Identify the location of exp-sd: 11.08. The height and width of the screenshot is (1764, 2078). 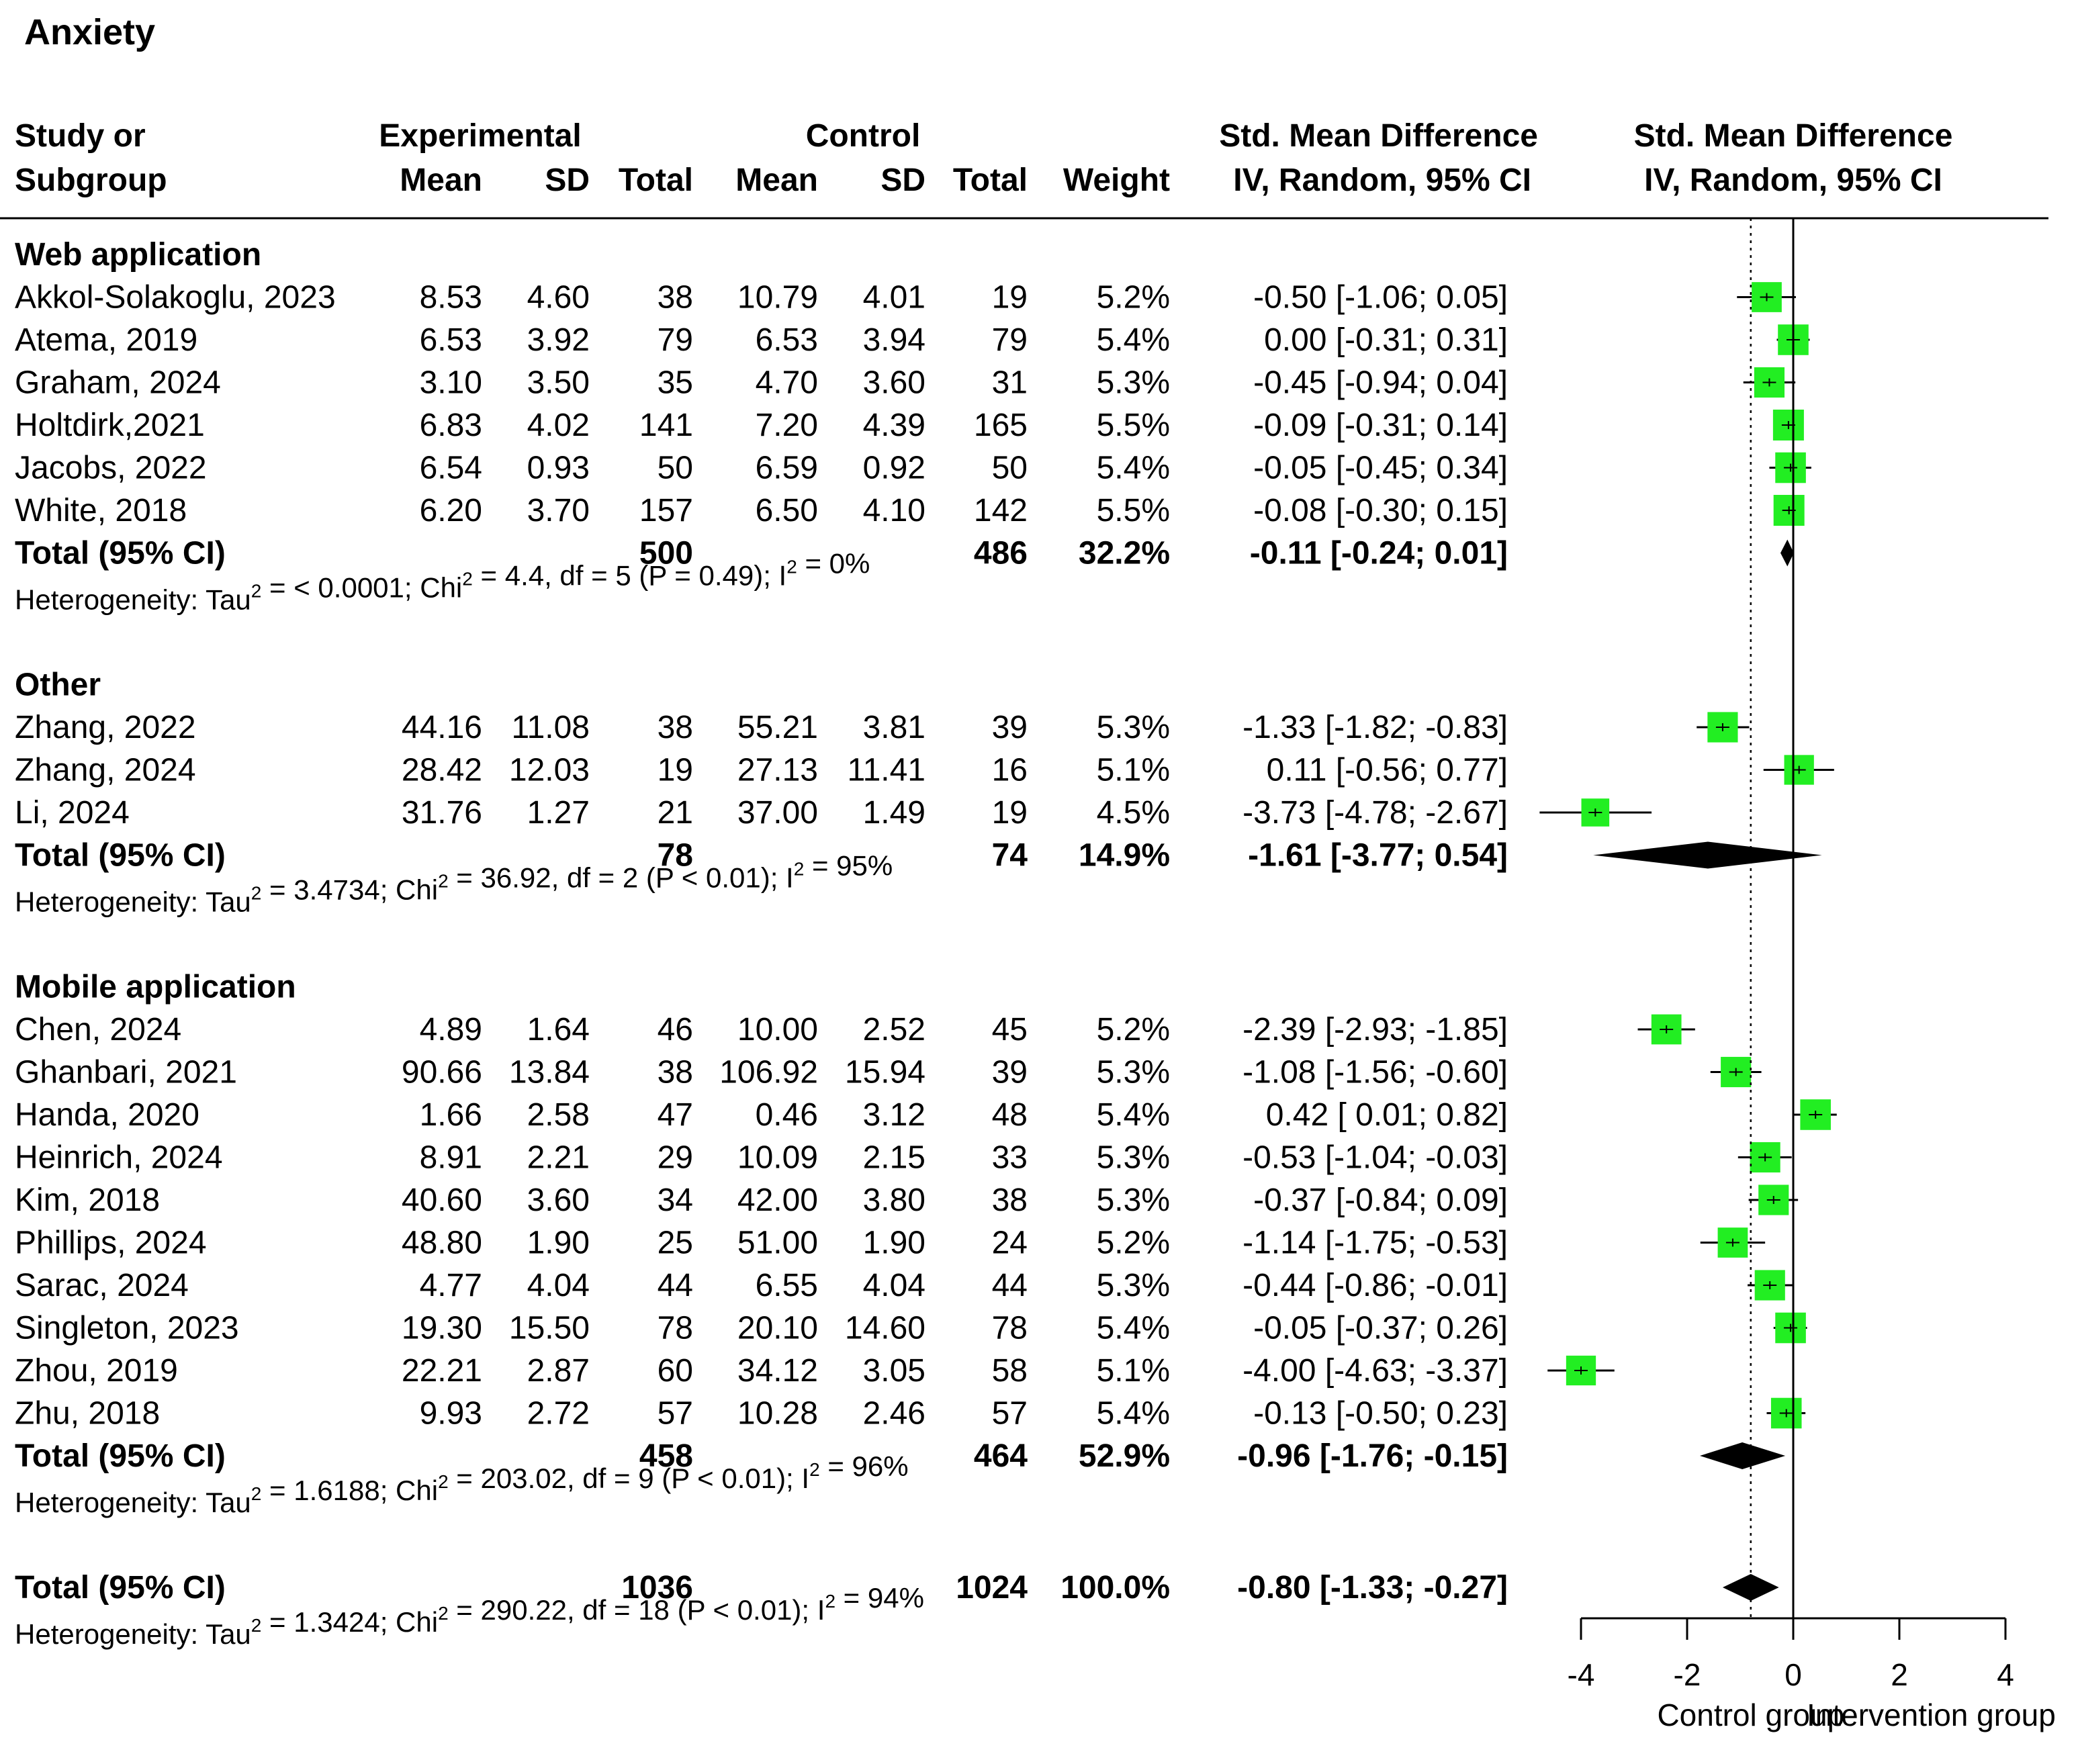
(550, 728).